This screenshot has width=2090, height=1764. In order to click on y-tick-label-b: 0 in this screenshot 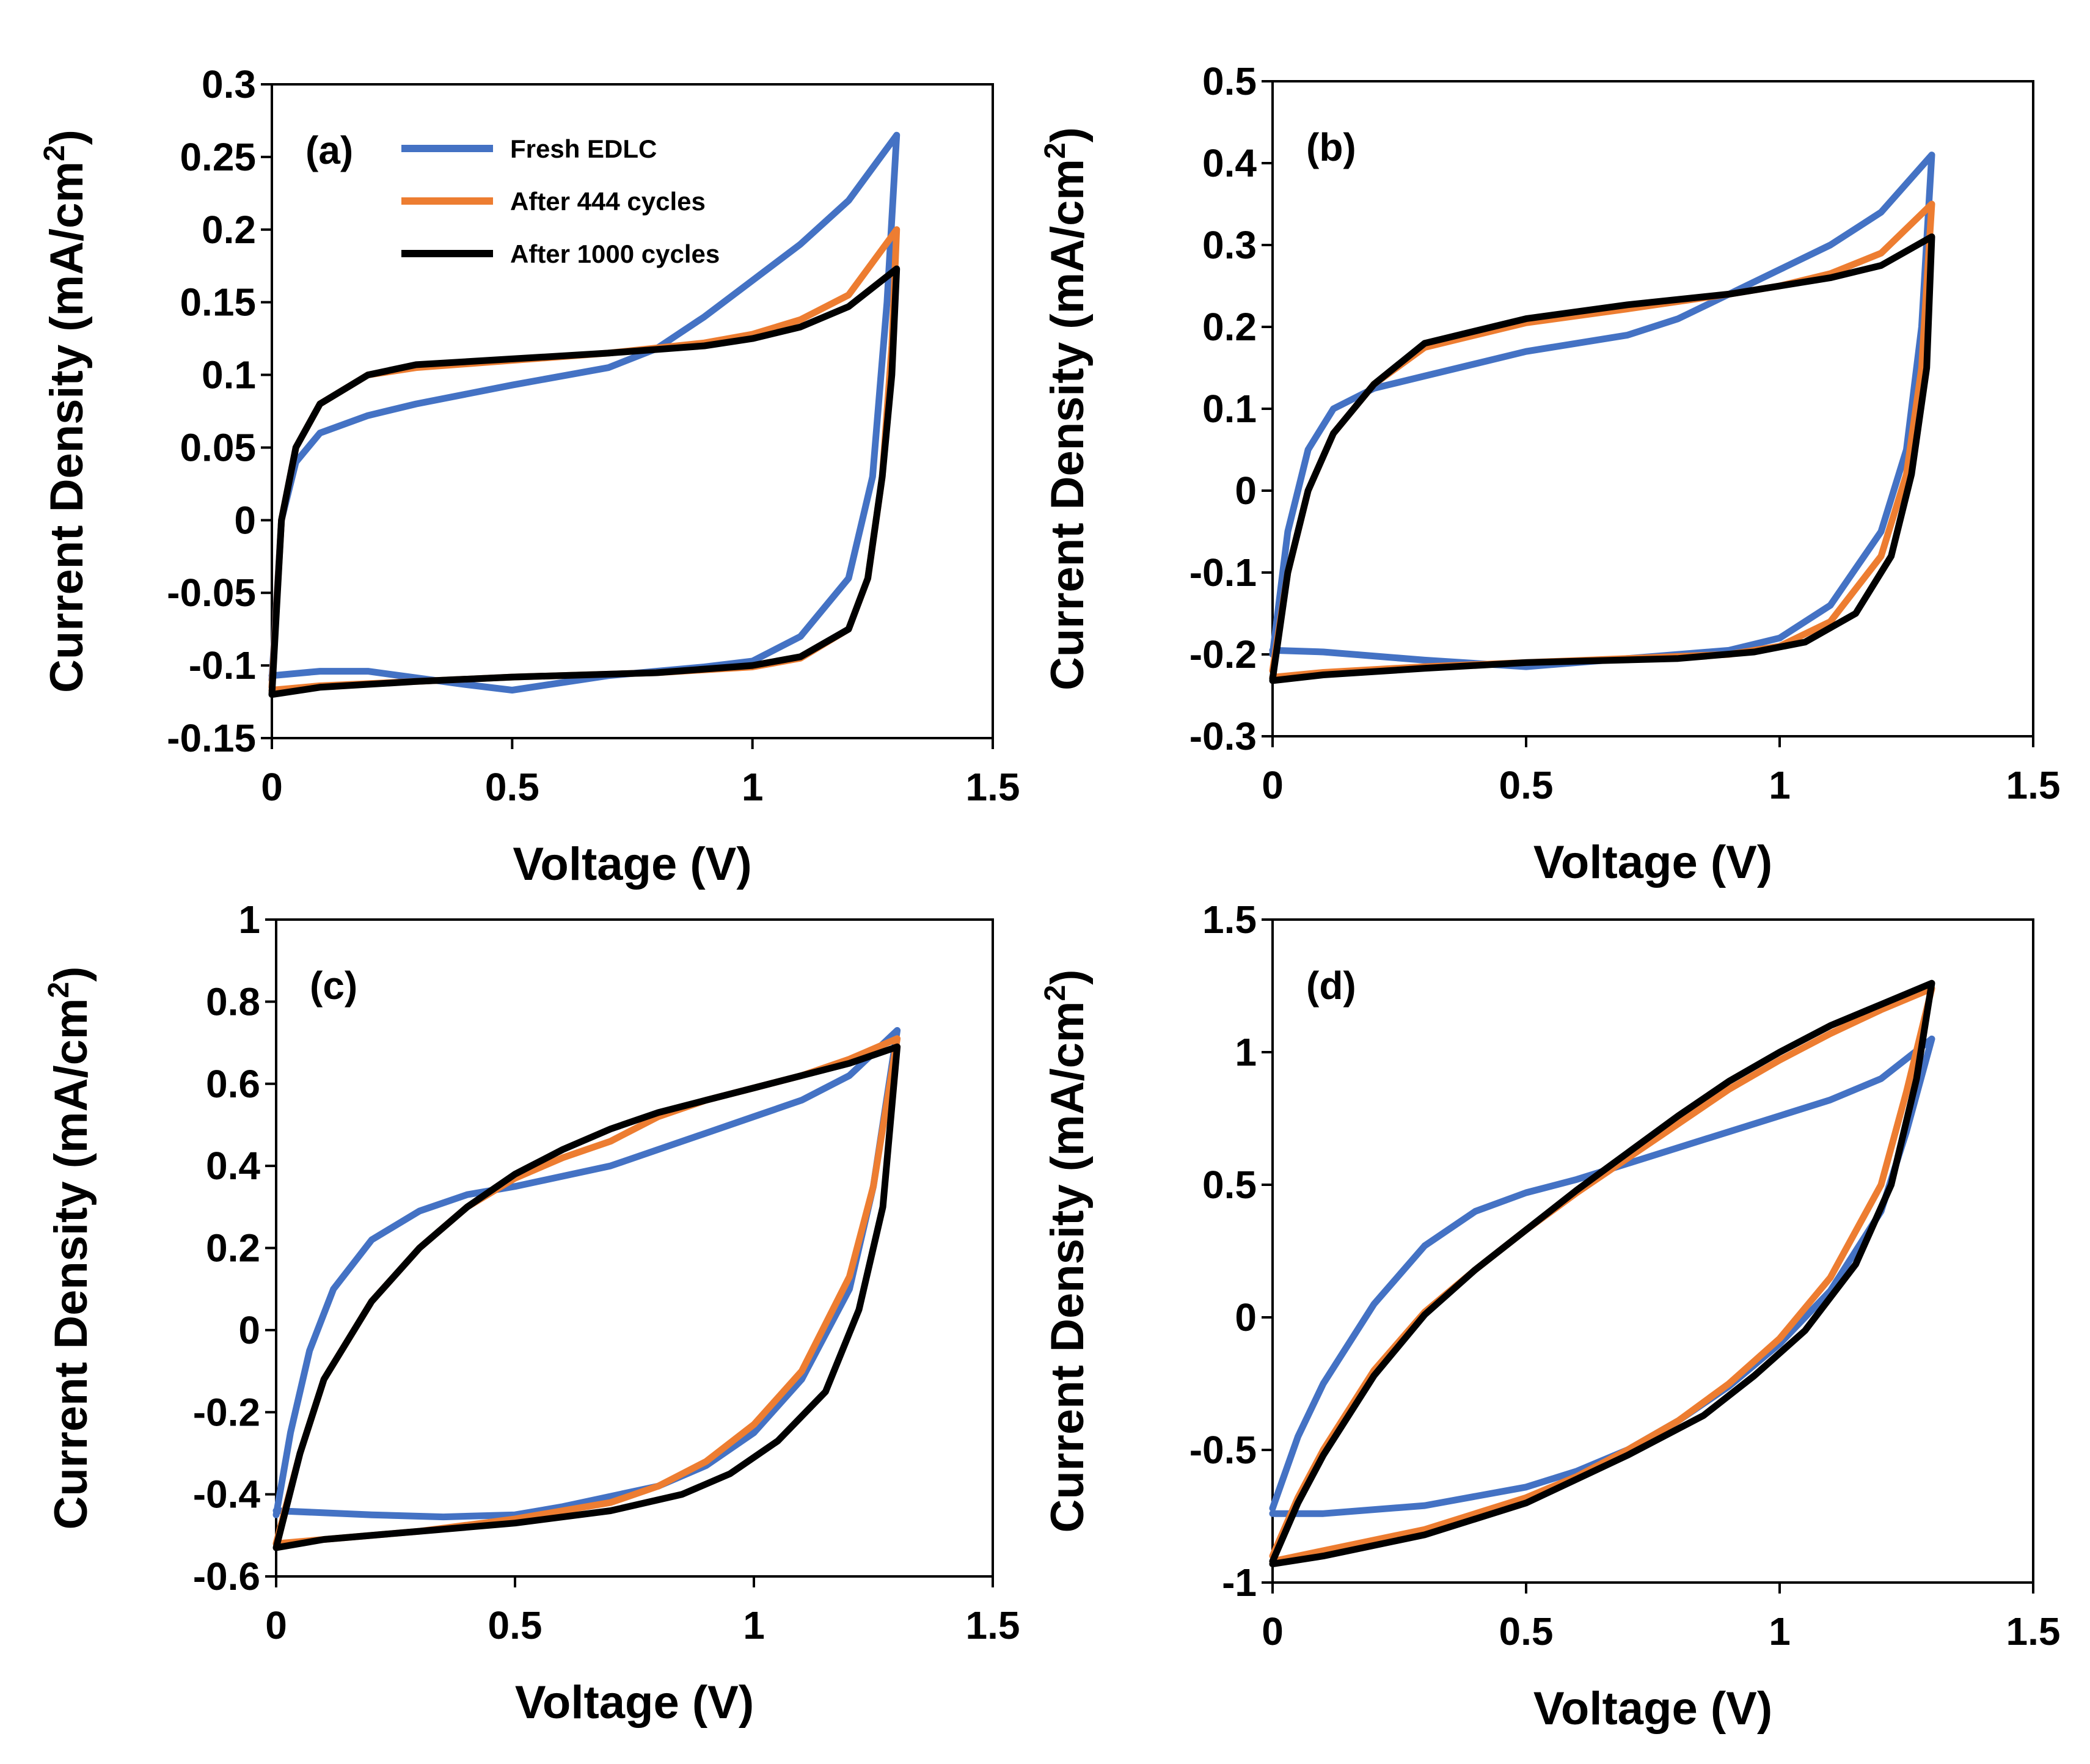, I will do `click(1246, 491)`.